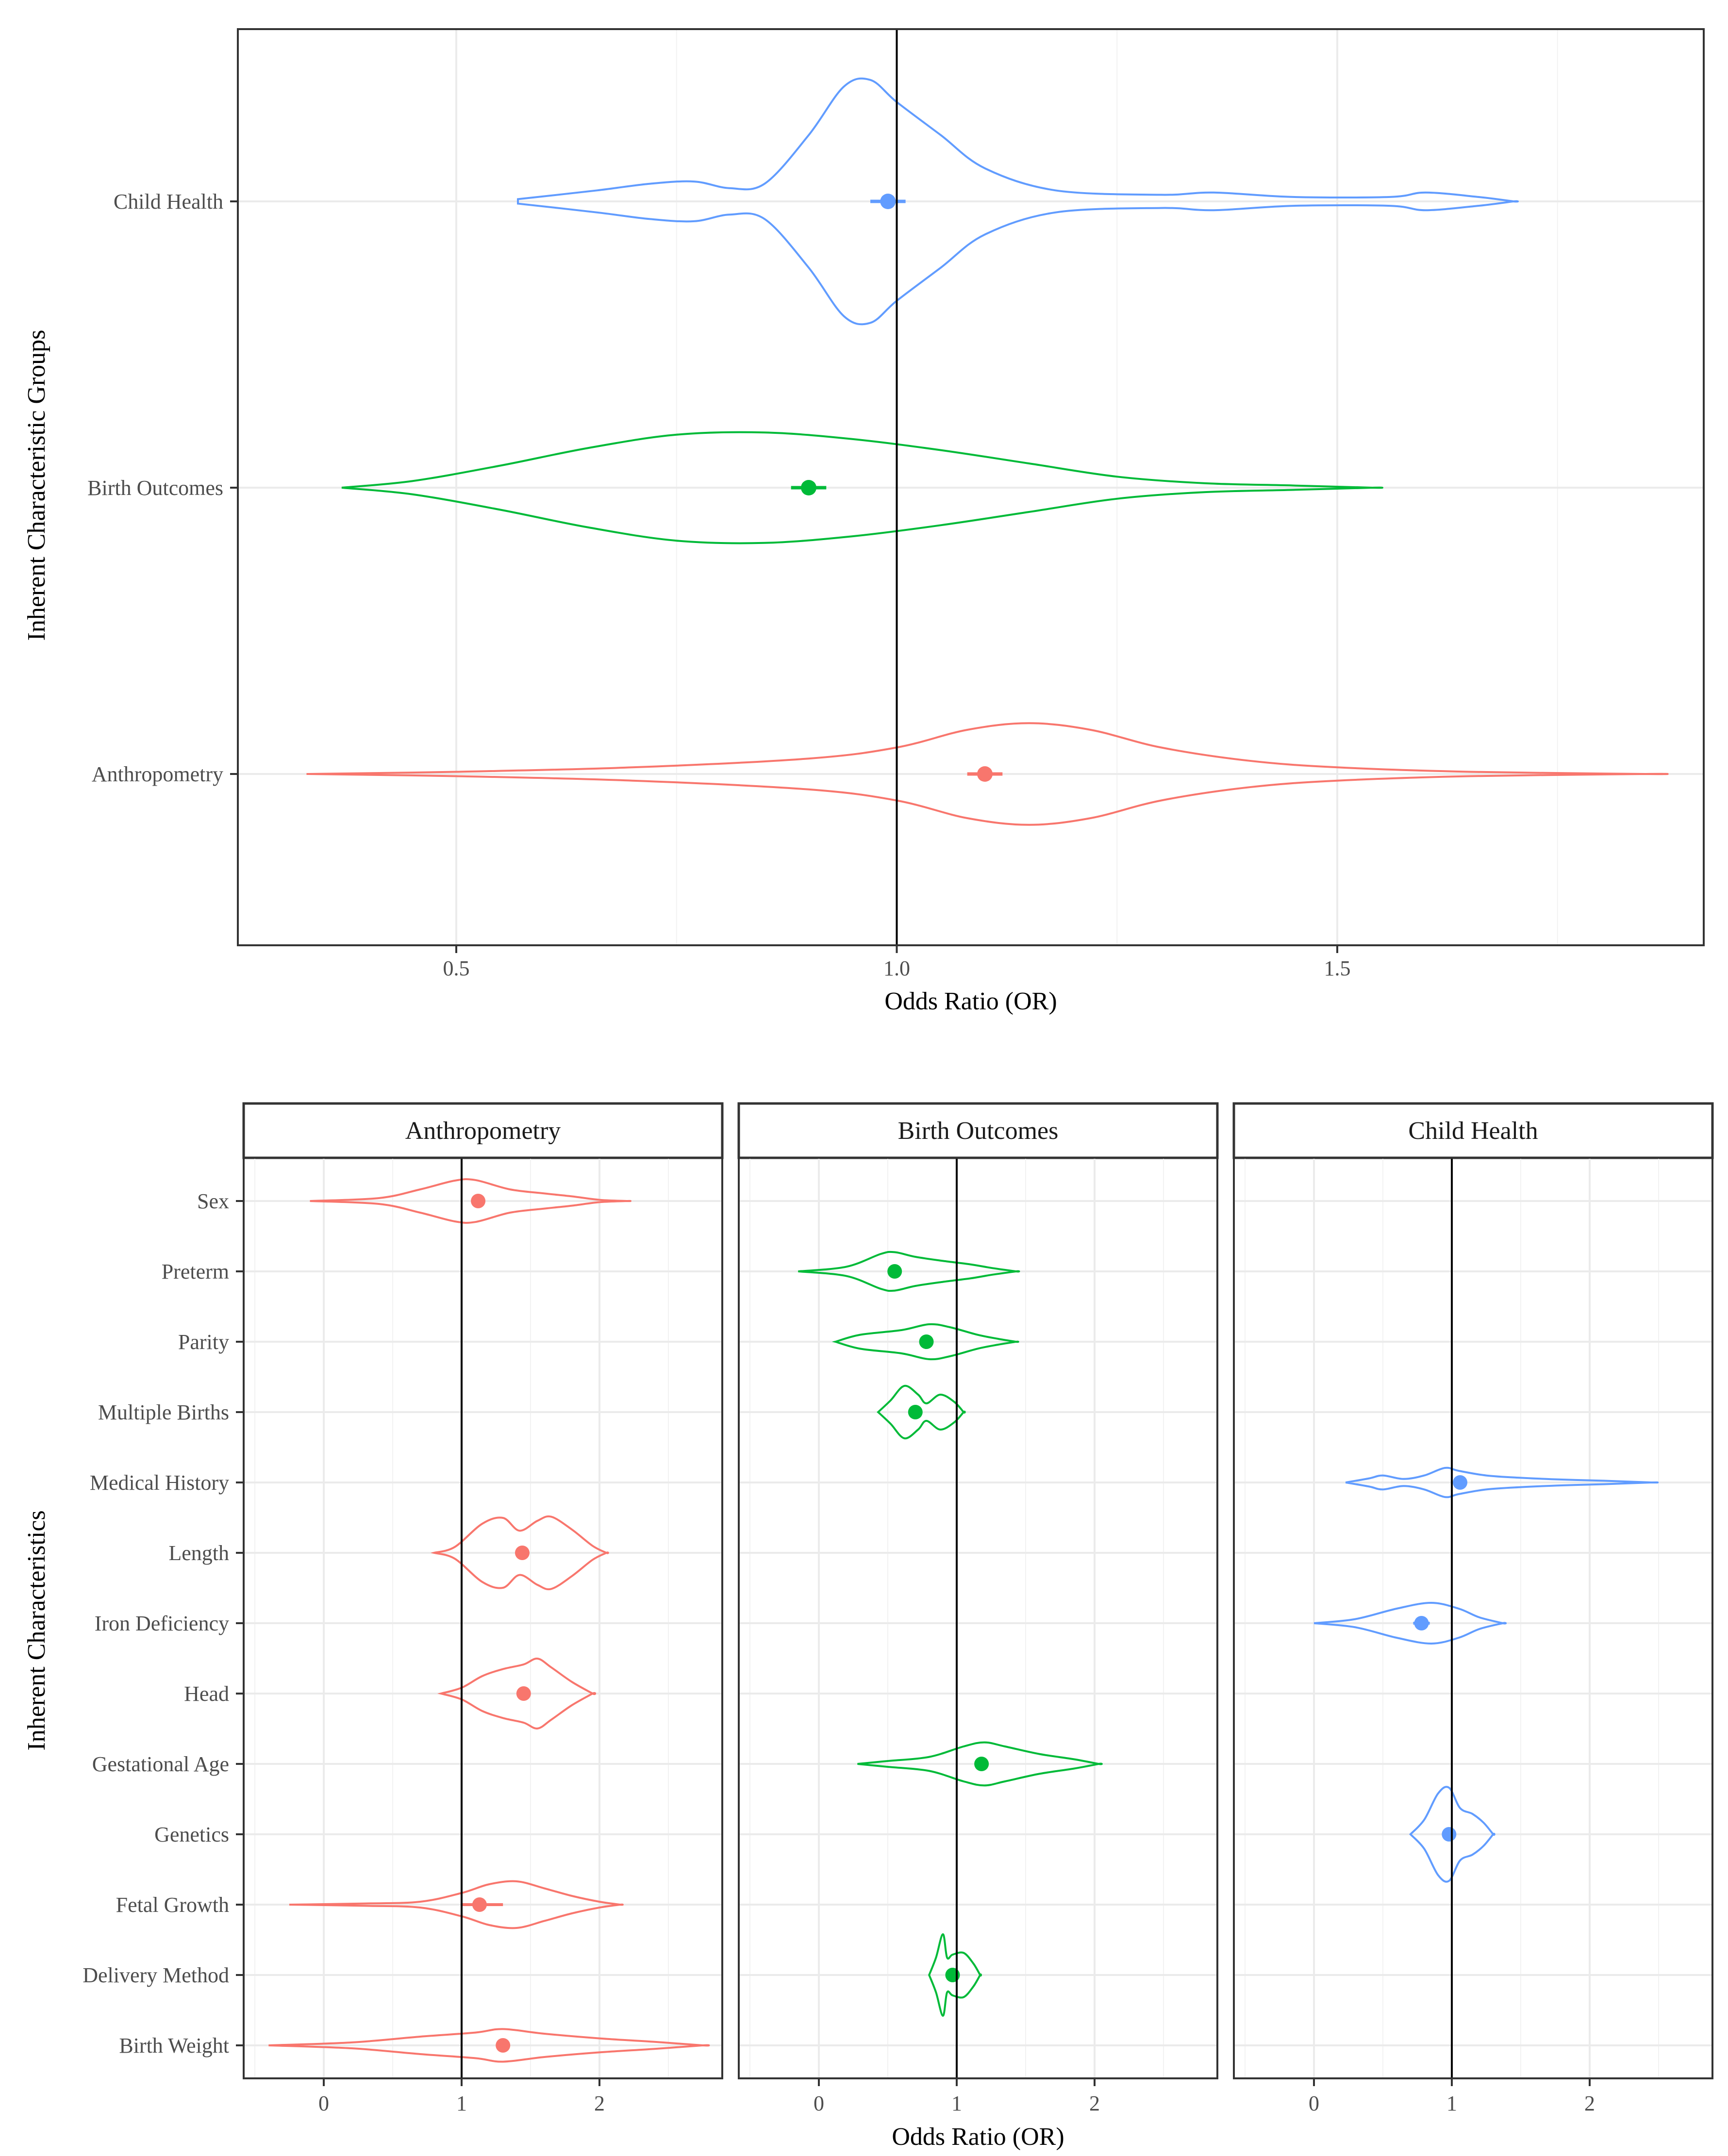 The height and width of the screenshot is (2156, 1728). I want to click on panel-border-child-health, so click(1473, 1618).